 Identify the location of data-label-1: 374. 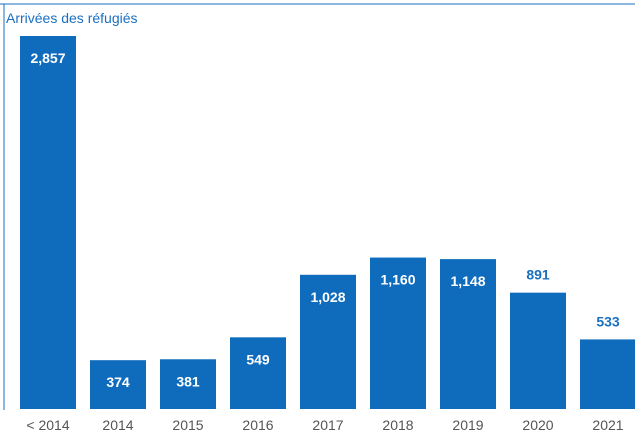
(118, 382).